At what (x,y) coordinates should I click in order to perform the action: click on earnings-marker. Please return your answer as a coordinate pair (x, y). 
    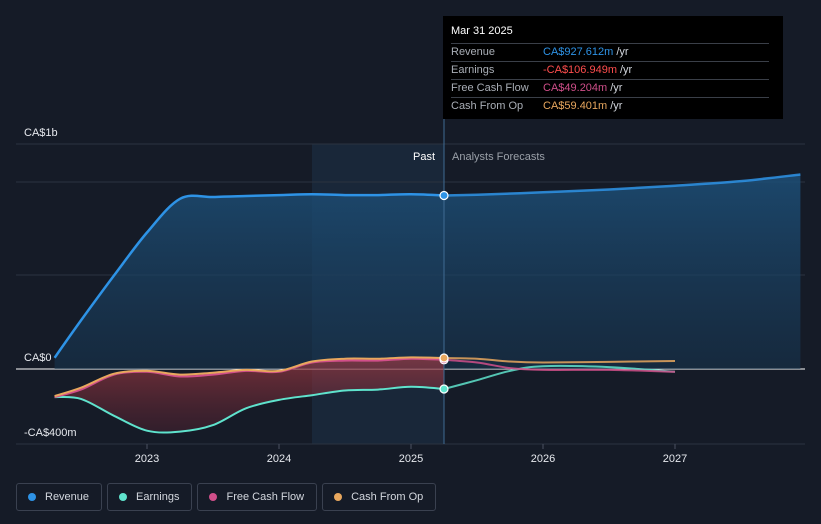
    Looking at the image, I should click on (444, 389).